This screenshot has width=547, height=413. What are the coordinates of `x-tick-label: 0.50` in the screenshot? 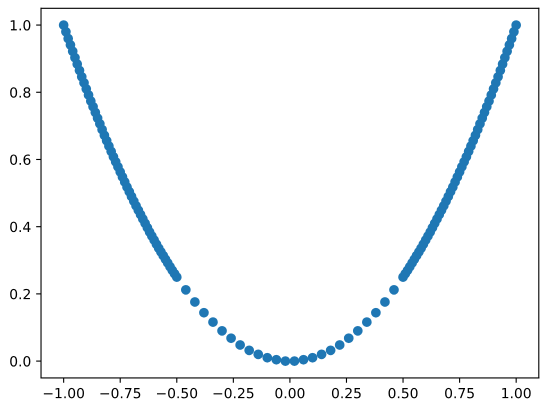 It's located at (403, 393).